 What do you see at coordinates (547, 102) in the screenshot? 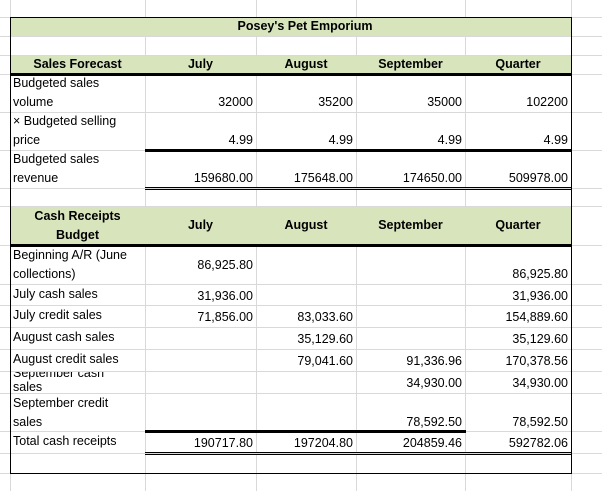
I see `cell-volume-quarter: 102200` at bounding box center [547, 102].